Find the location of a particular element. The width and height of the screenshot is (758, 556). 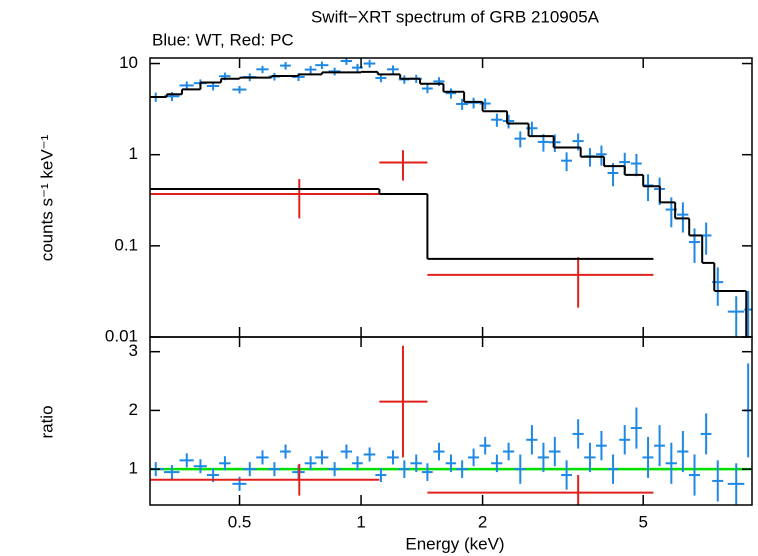

y-axis-label: counts s⁻¹ keV⁻¹ is located at coordinates (46, 197).